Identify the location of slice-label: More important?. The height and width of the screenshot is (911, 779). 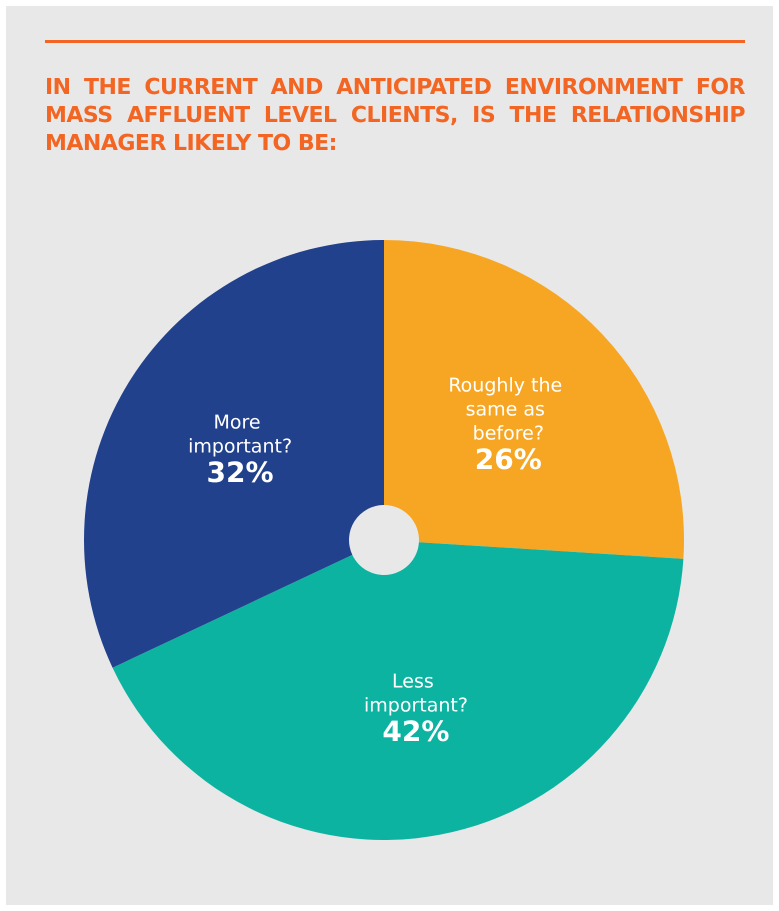
(240, 435).